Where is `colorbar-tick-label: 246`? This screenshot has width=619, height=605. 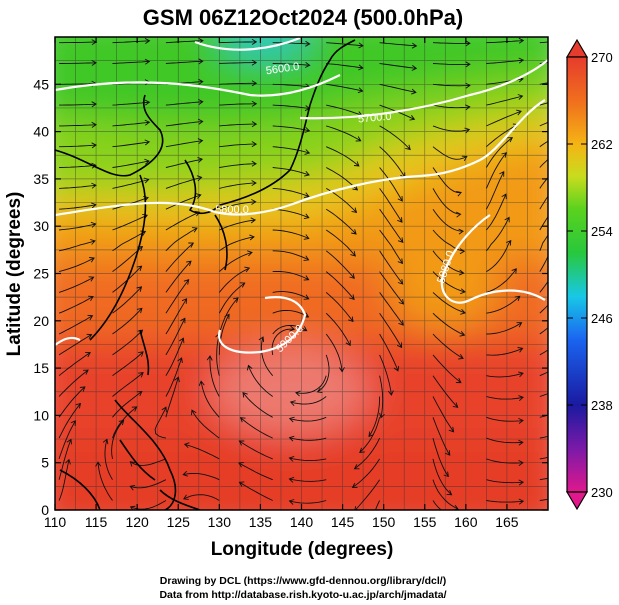
colorbar-tick-label: 246 is located at coordinates (602, 318).